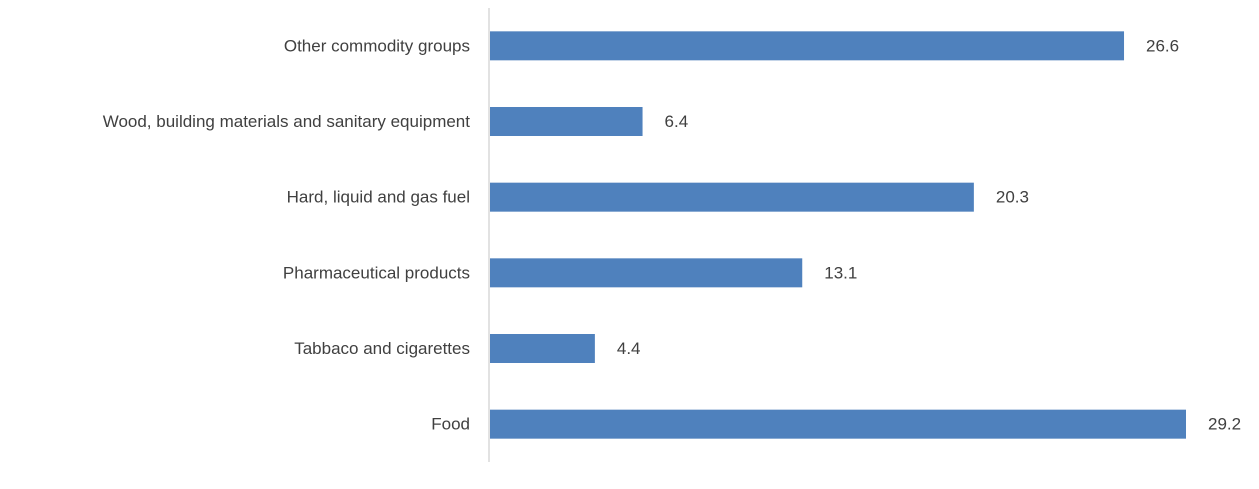 This screenshot has height=489, width=1259. What do you see at coordinates (382, 348) in the screenshot?
I see `category-label: Tabbaco and cigarettes` at bounding box center [382, 348].